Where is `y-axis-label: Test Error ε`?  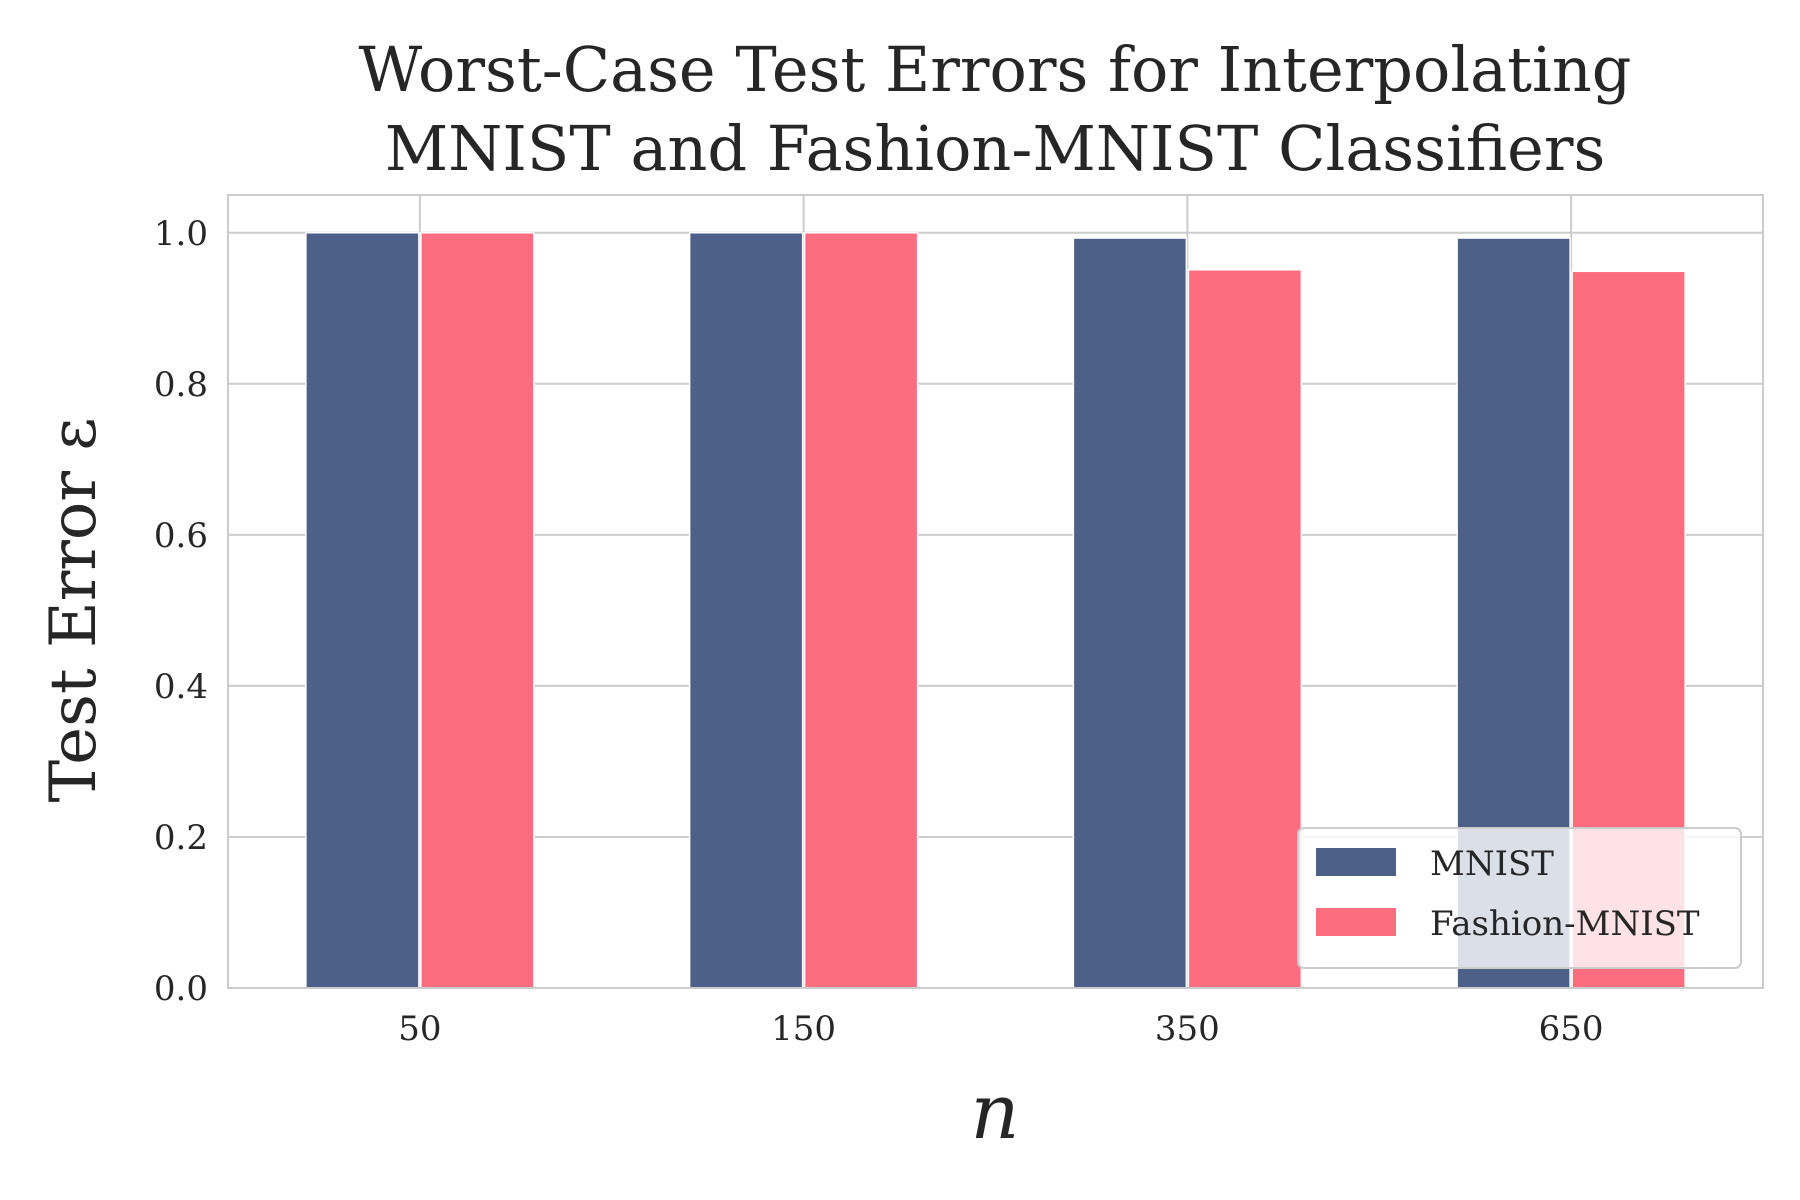 y-axis-label: Test Error ε is located at coordinates (74, 609).